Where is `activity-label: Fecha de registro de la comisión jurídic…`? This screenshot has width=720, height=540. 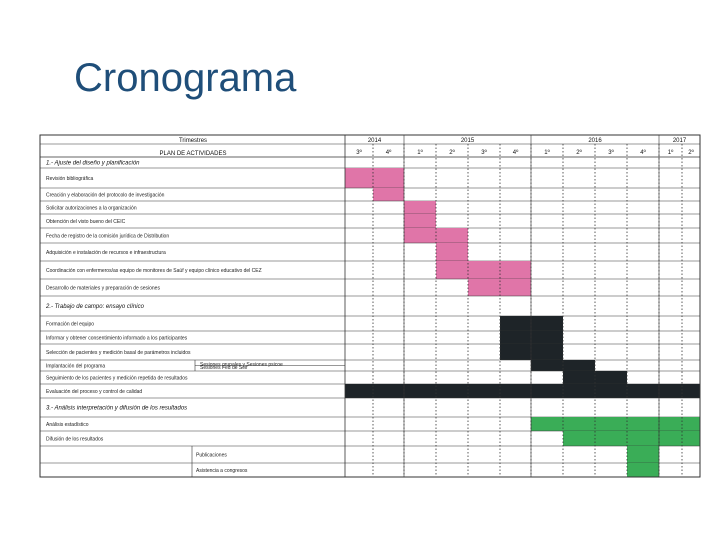 activity-label: Fecha de registro de la comisión jurídic… is located at coordinates (107, 237).